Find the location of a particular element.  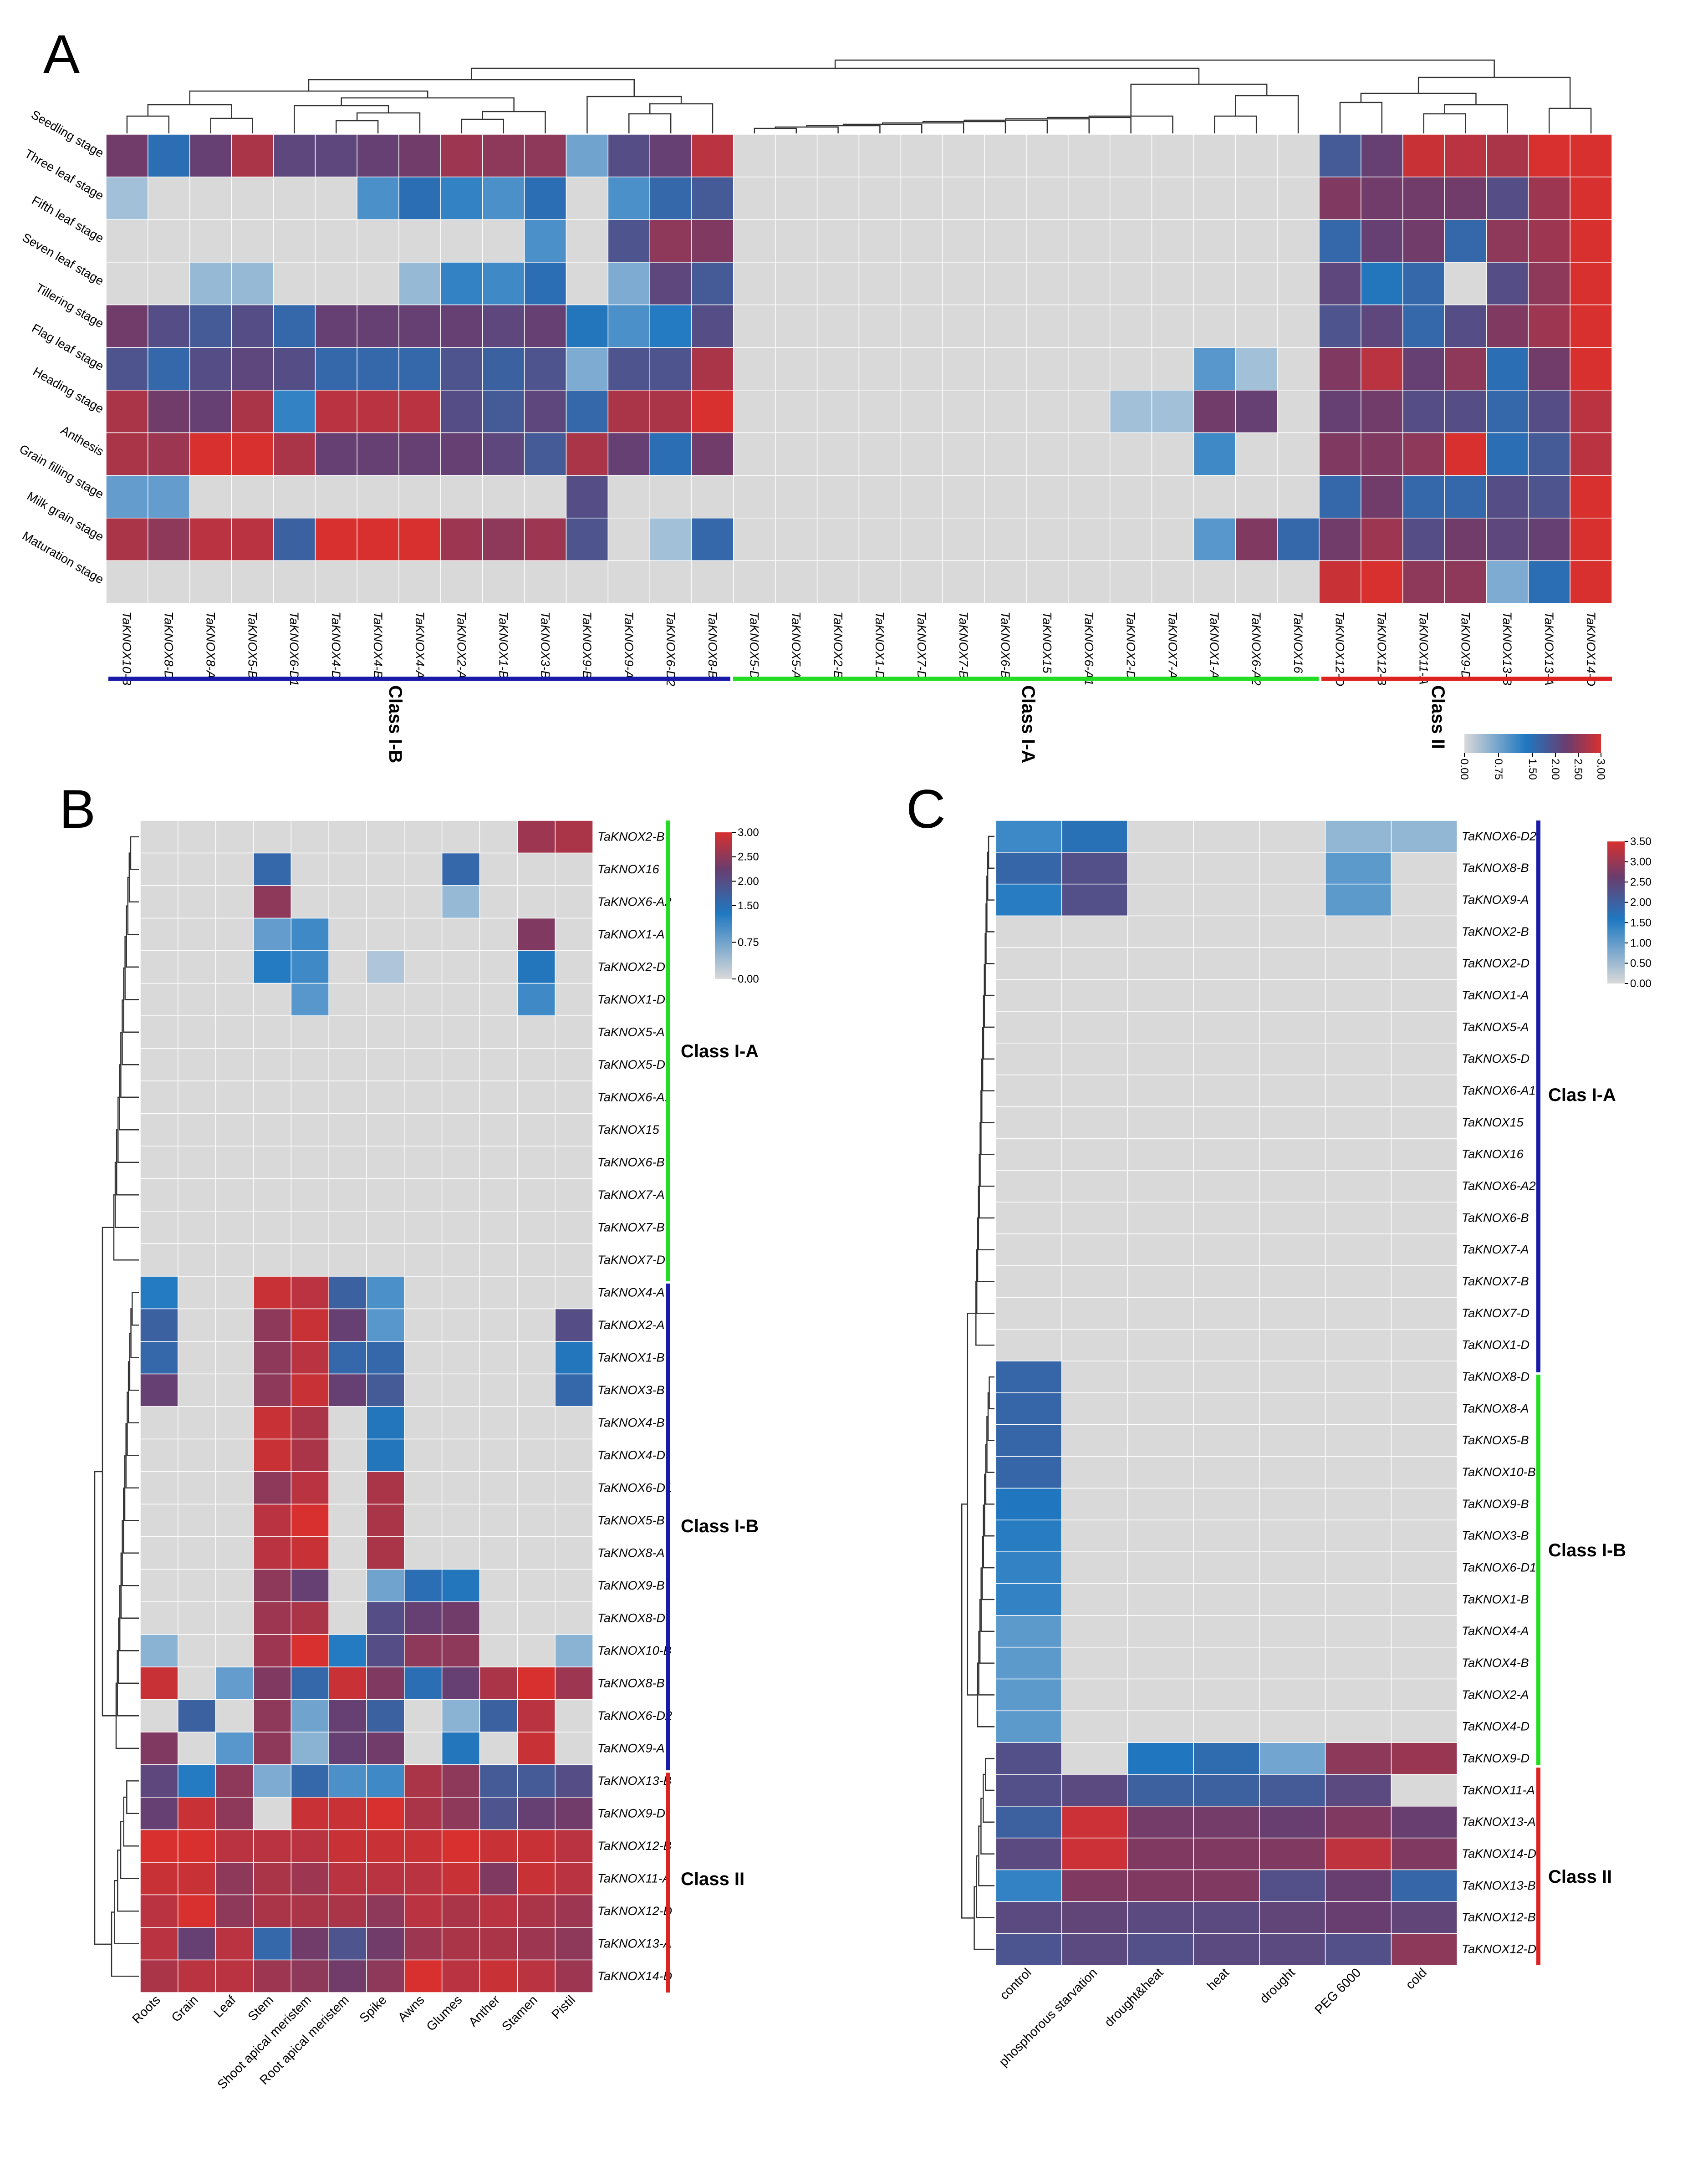

row-label: TaKNOX8-D is located at coordinates (1496, 1376).